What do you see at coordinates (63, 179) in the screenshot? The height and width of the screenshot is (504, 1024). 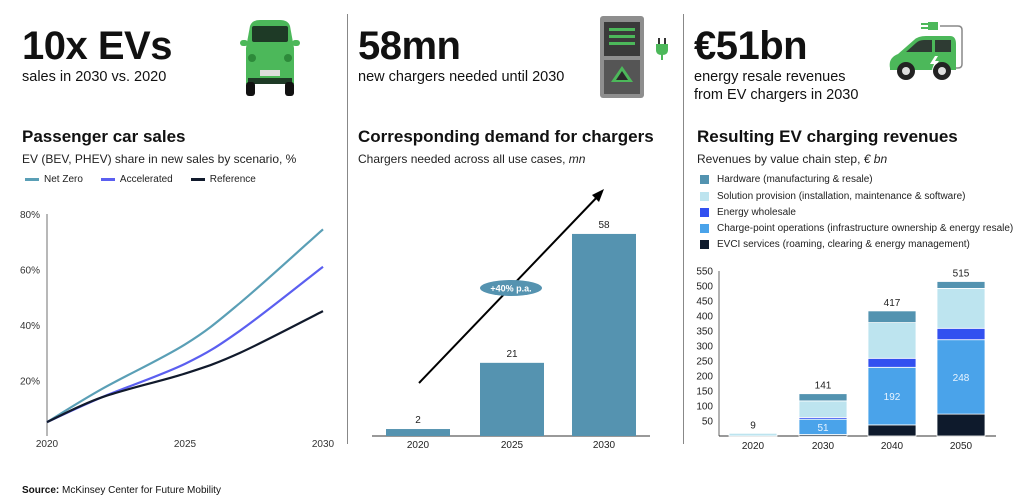 I see `legend-label: Net Zero` at bounding box center [63, 179].